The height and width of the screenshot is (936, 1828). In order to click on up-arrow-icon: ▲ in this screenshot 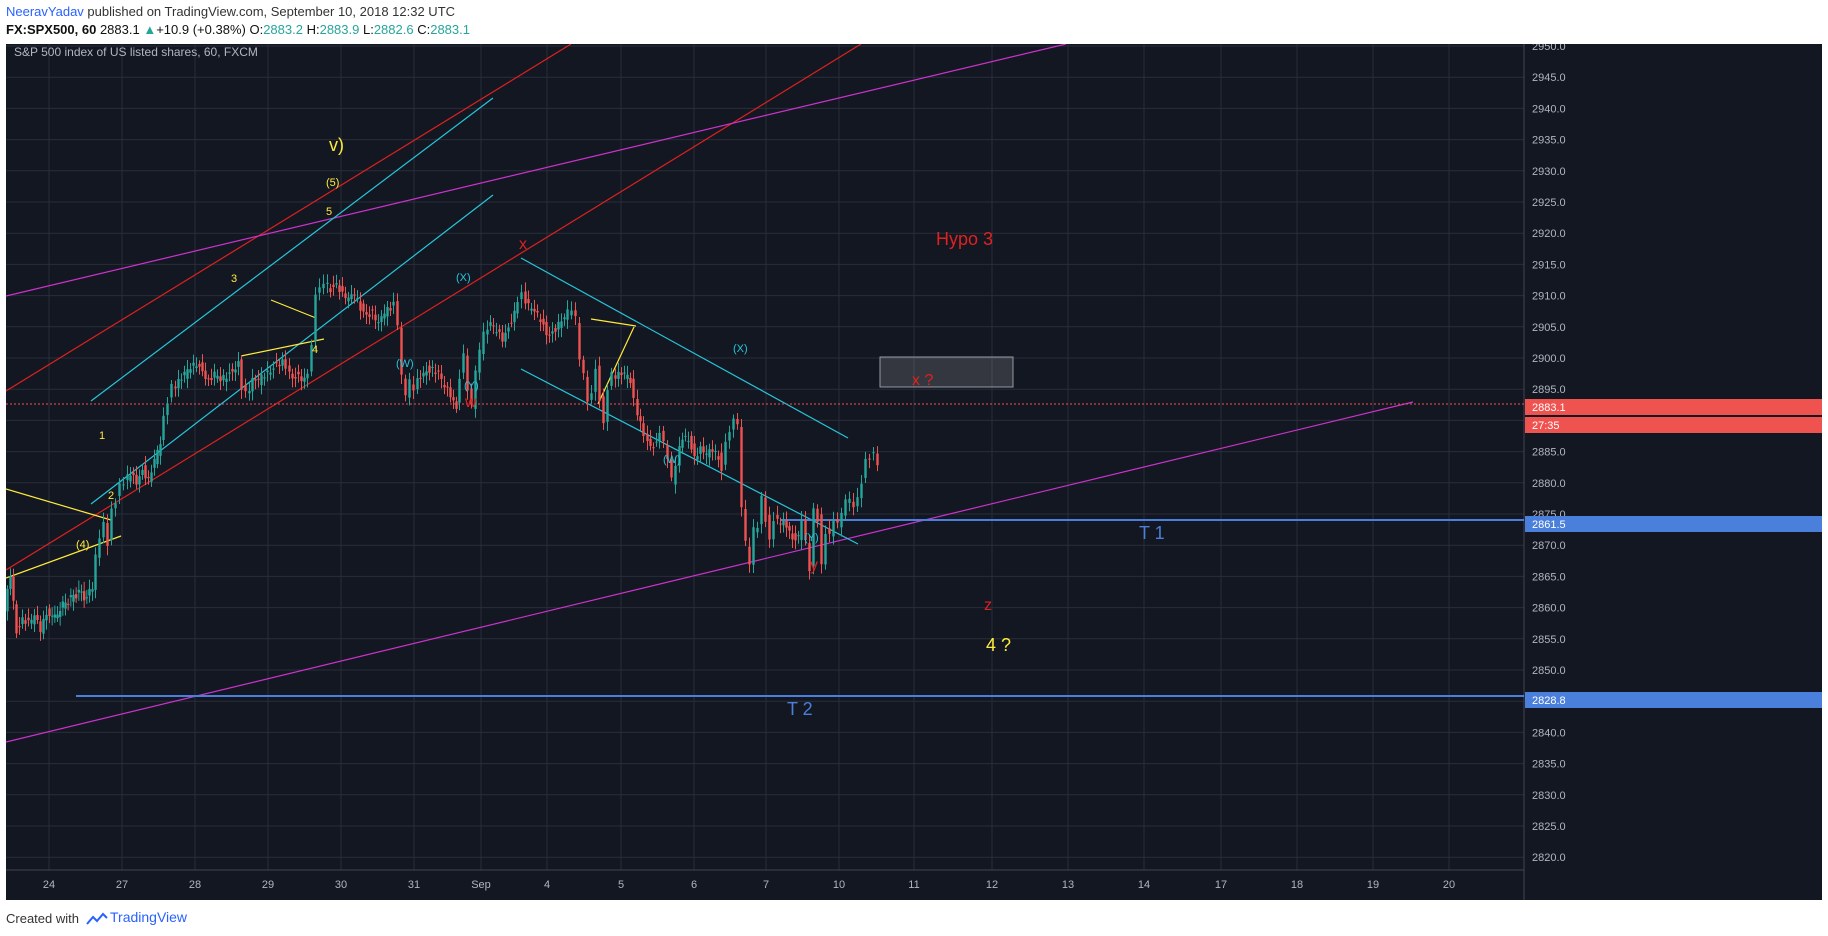, I will do `click(150, 29)`.